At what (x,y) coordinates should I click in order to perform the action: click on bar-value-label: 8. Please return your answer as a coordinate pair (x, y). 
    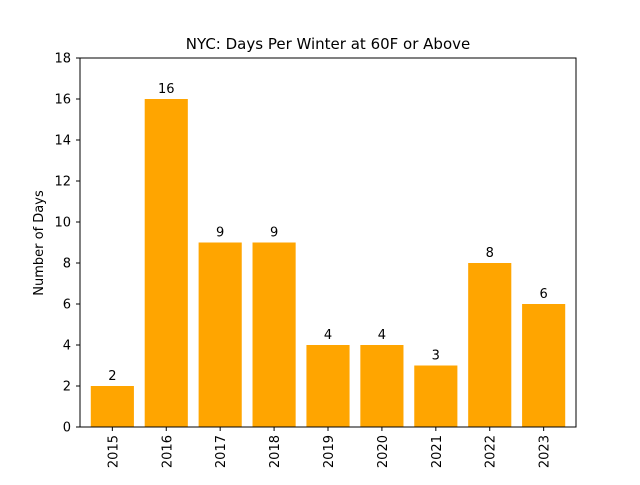
    Looking at the image, I should click on (490, 253).